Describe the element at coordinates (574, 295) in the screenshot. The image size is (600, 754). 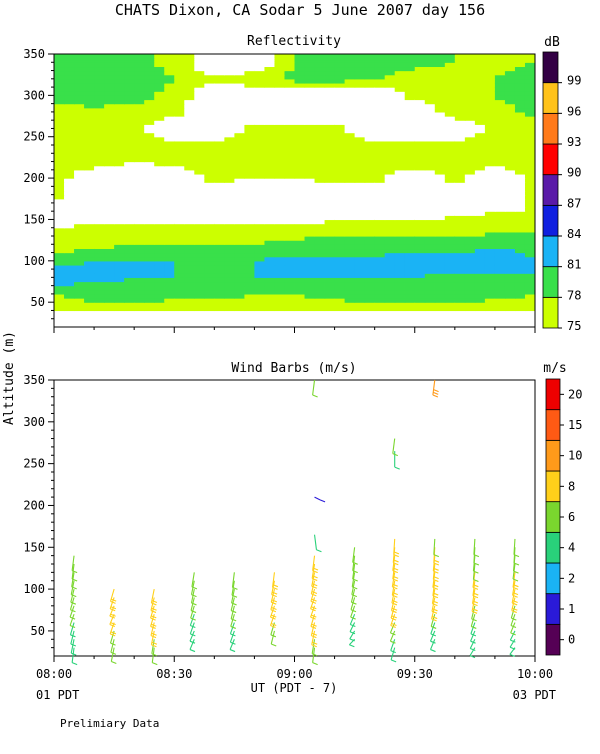
I see `reflectivity-colorbar-label: 78` at that location.